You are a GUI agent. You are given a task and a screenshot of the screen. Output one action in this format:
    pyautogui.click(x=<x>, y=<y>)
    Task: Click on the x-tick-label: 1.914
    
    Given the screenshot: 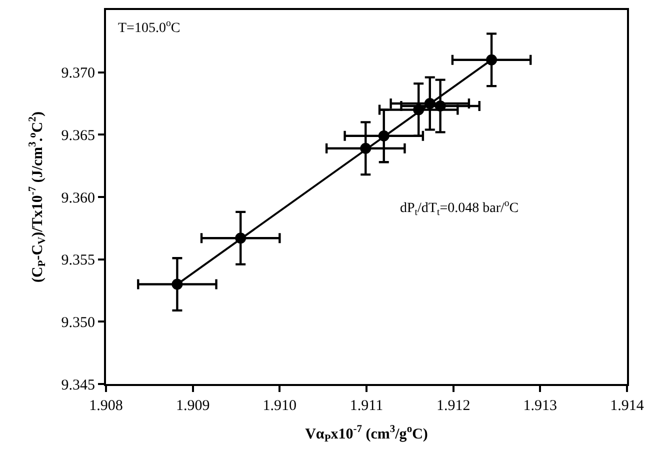 What is the action you would take?
    pyautogui.click(x=627, y=406)
    